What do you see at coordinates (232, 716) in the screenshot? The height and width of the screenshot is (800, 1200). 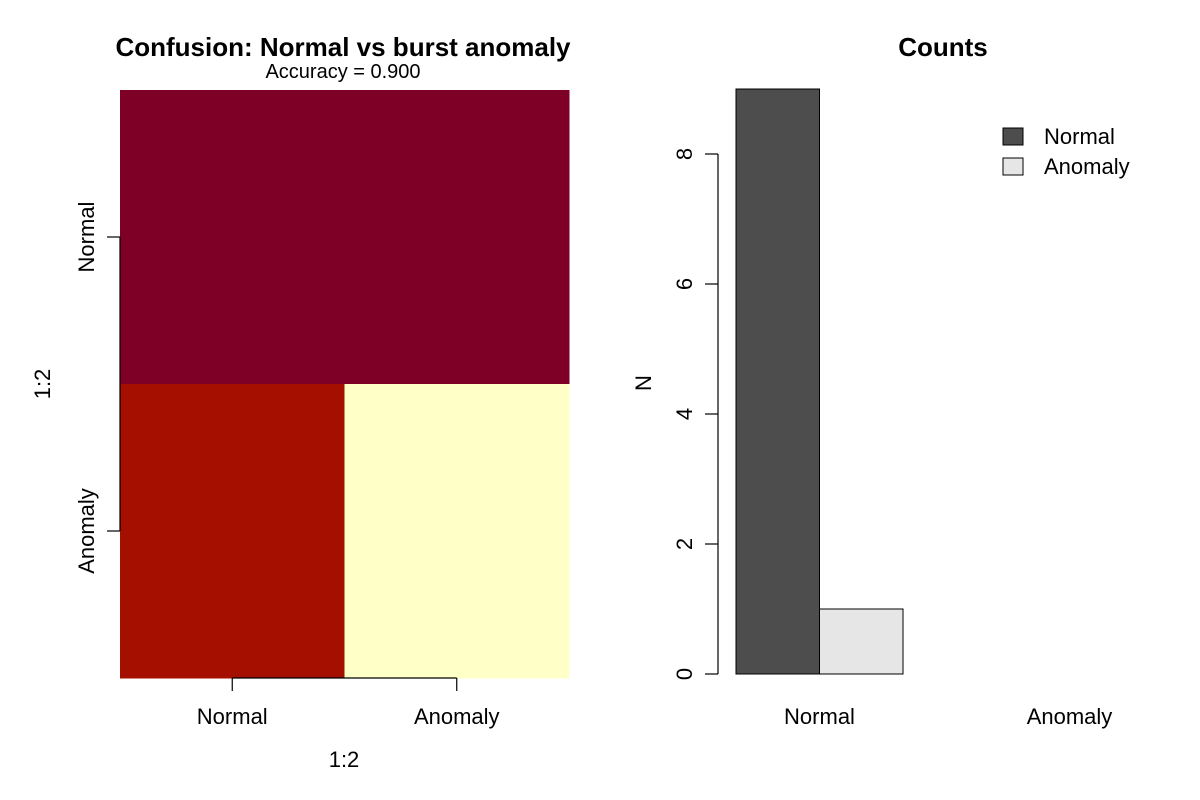 I see `heatmap-x-tick-label: Normal` at bounding box center [232, 716].